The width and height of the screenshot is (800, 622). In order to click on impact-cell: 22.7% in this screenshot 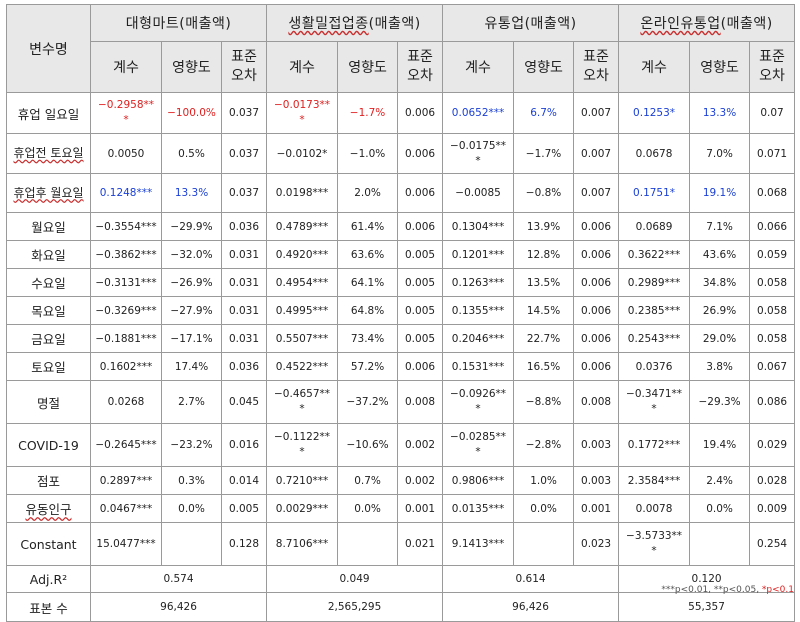, I will do `click(544, 338)`.